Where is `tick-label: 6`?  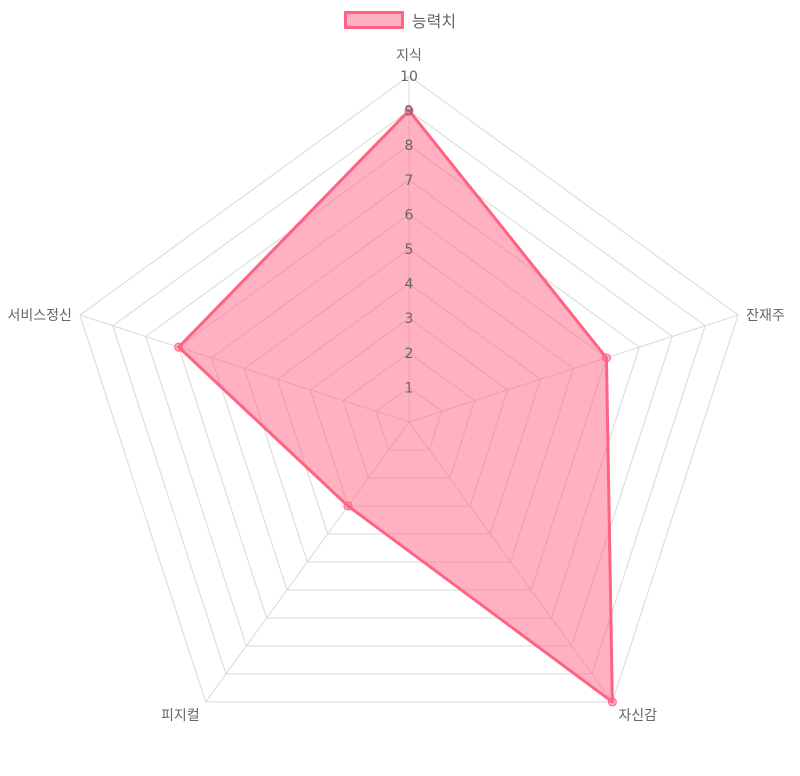
tick-label: 6 is located at coordinates (409, 215).